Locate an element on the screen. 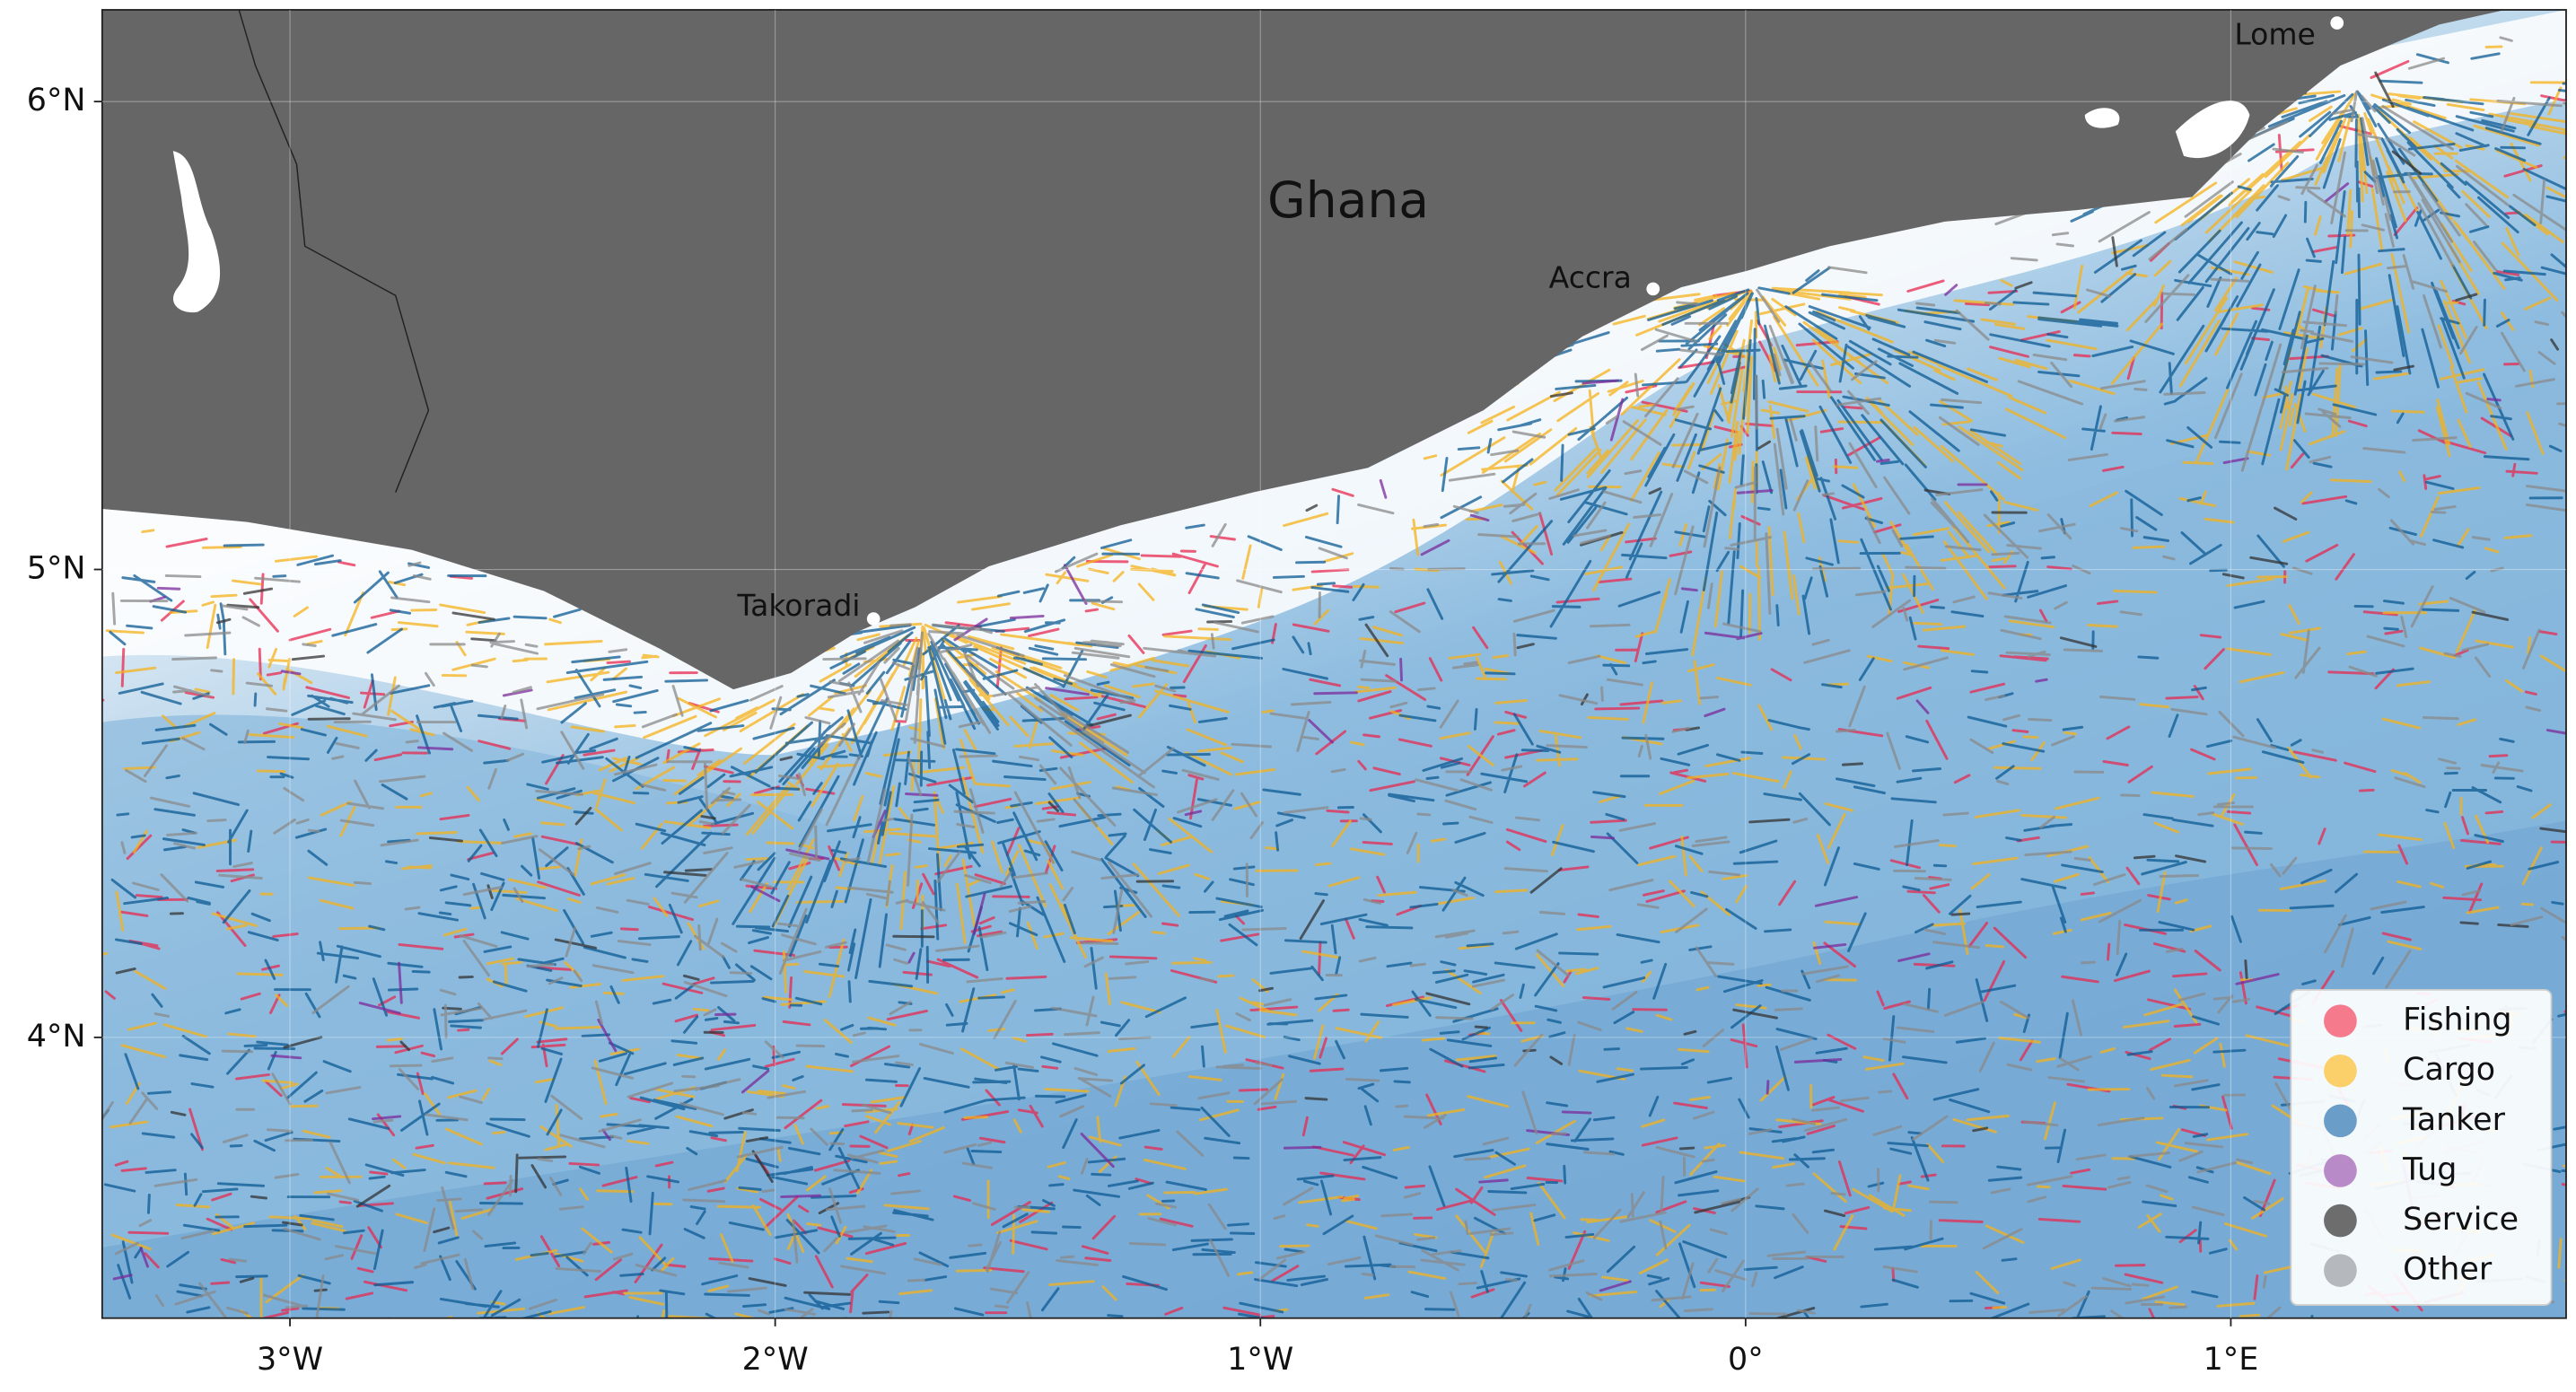 The image size is (2576, 1392). border is located at coordinates (334, 251).